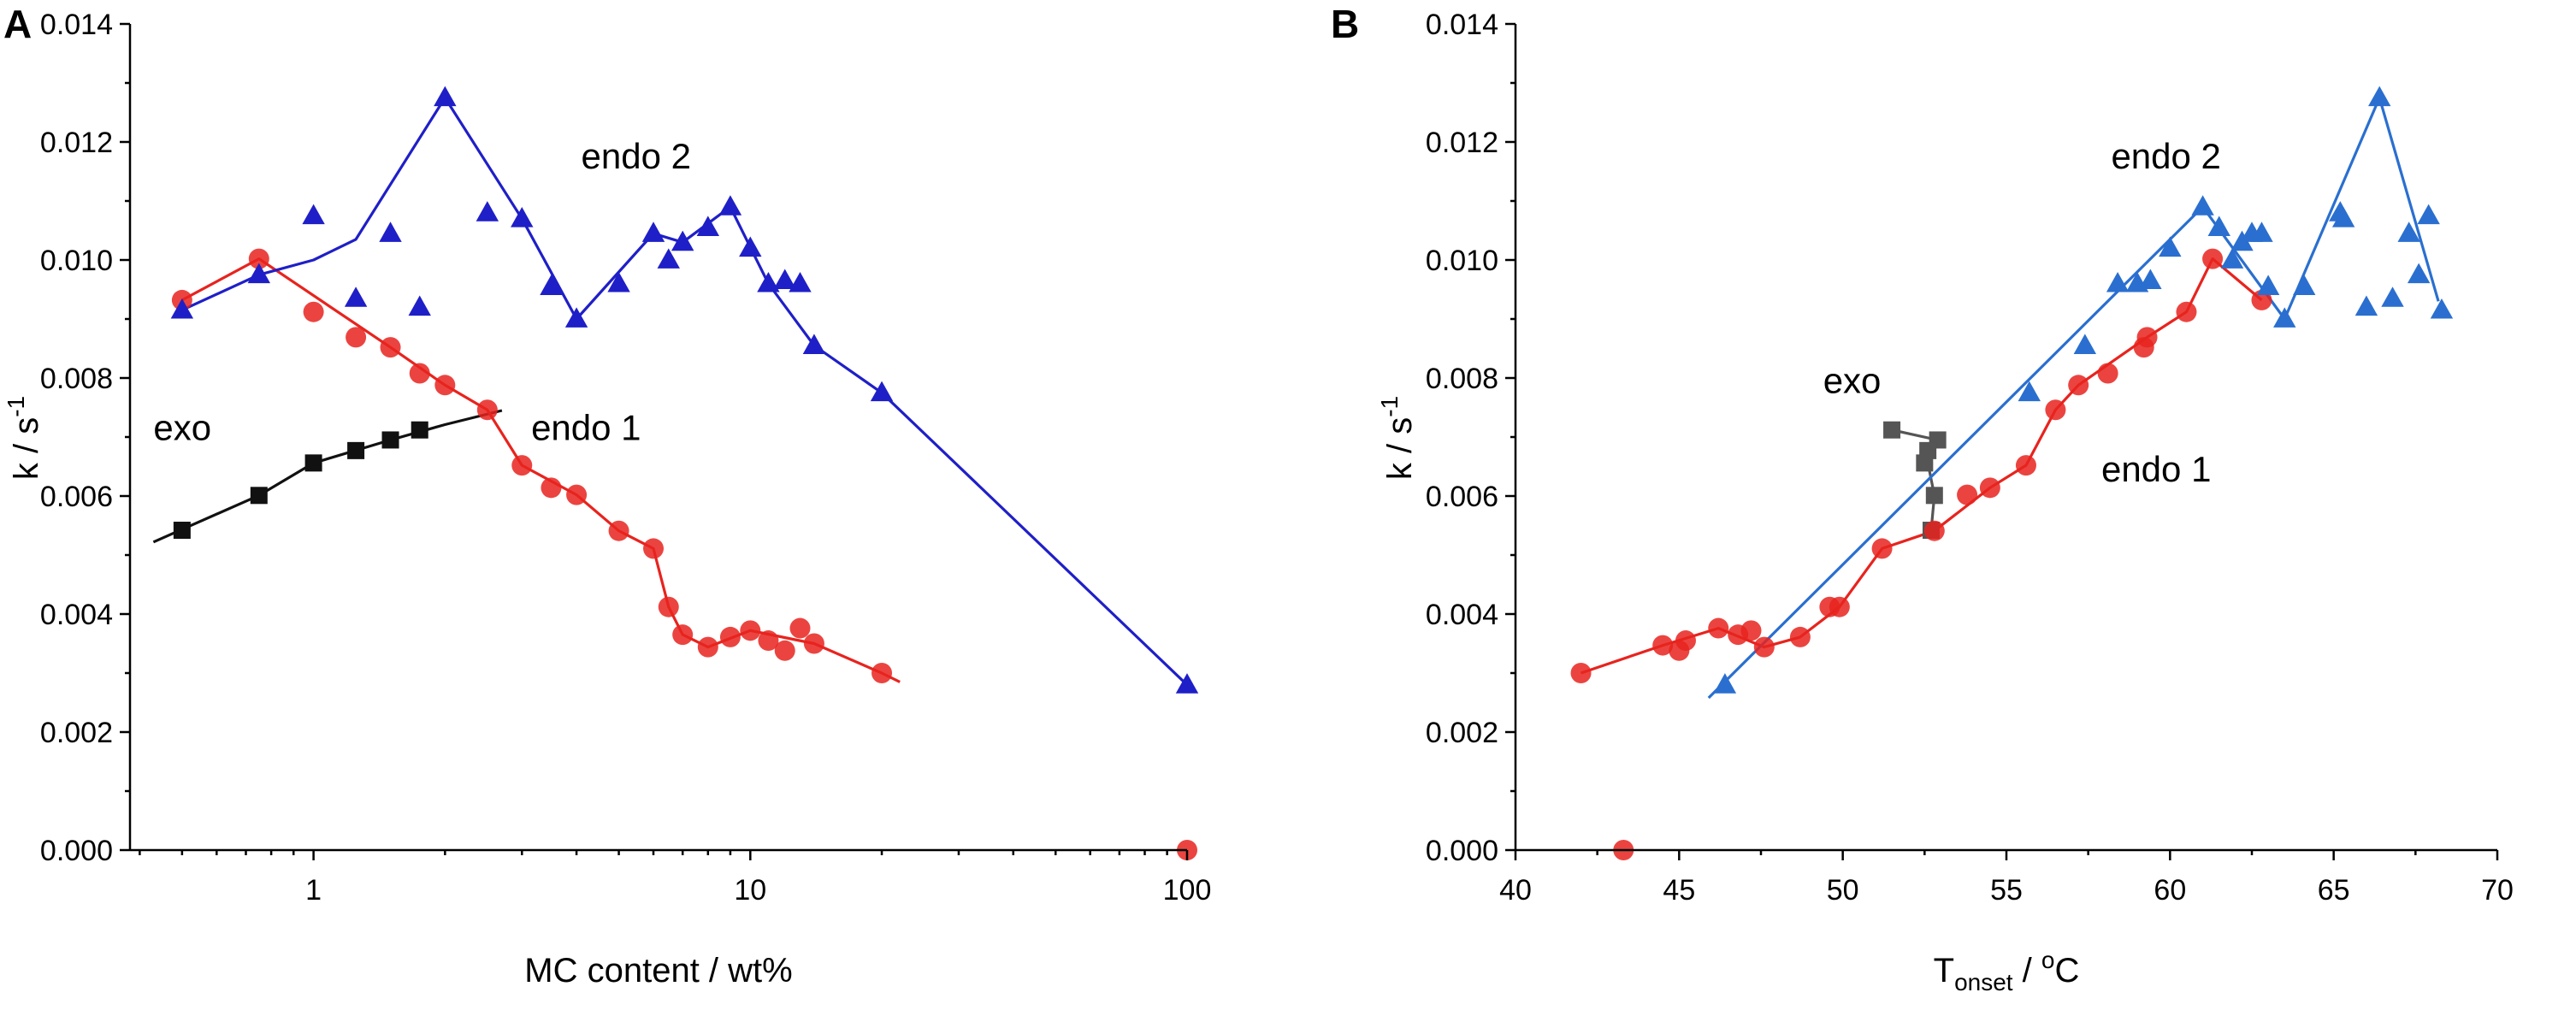  What do you see at coordinates (1462, 143) in the screenshot?
I see `y-tick-label: 0.012` at bounding box center [1462, 143].